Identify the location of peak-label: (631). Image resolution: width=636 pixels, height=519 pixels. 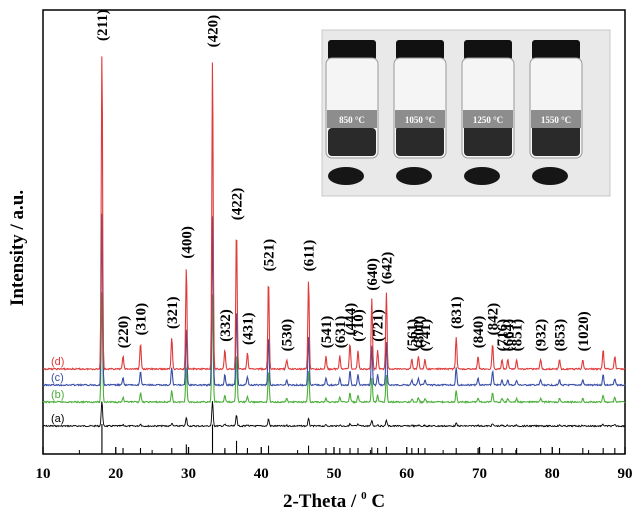
(341, 332).